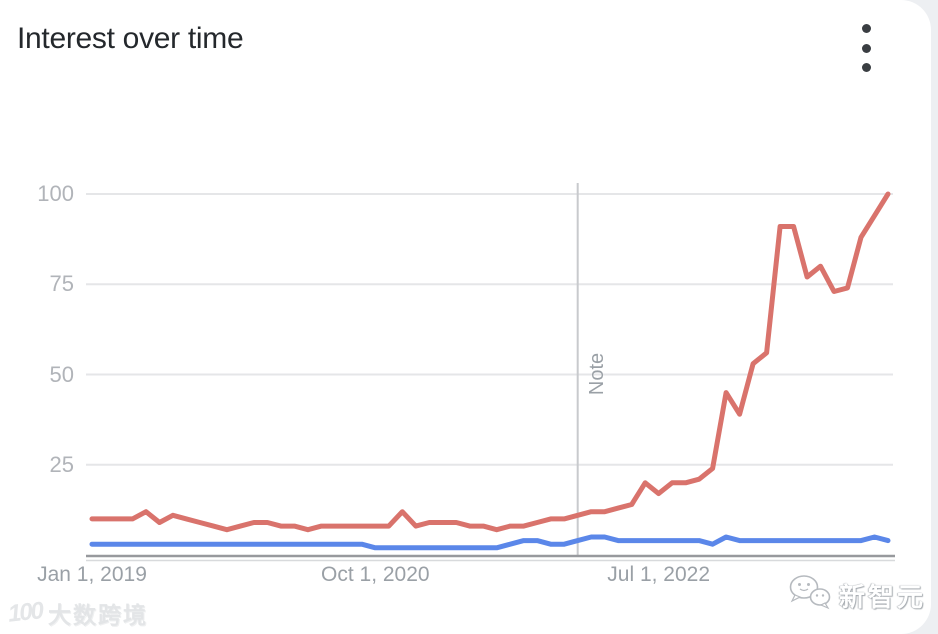 This screenshot has height=634, width=938. I want to click on kebab-menu-button, so click(866, 48).